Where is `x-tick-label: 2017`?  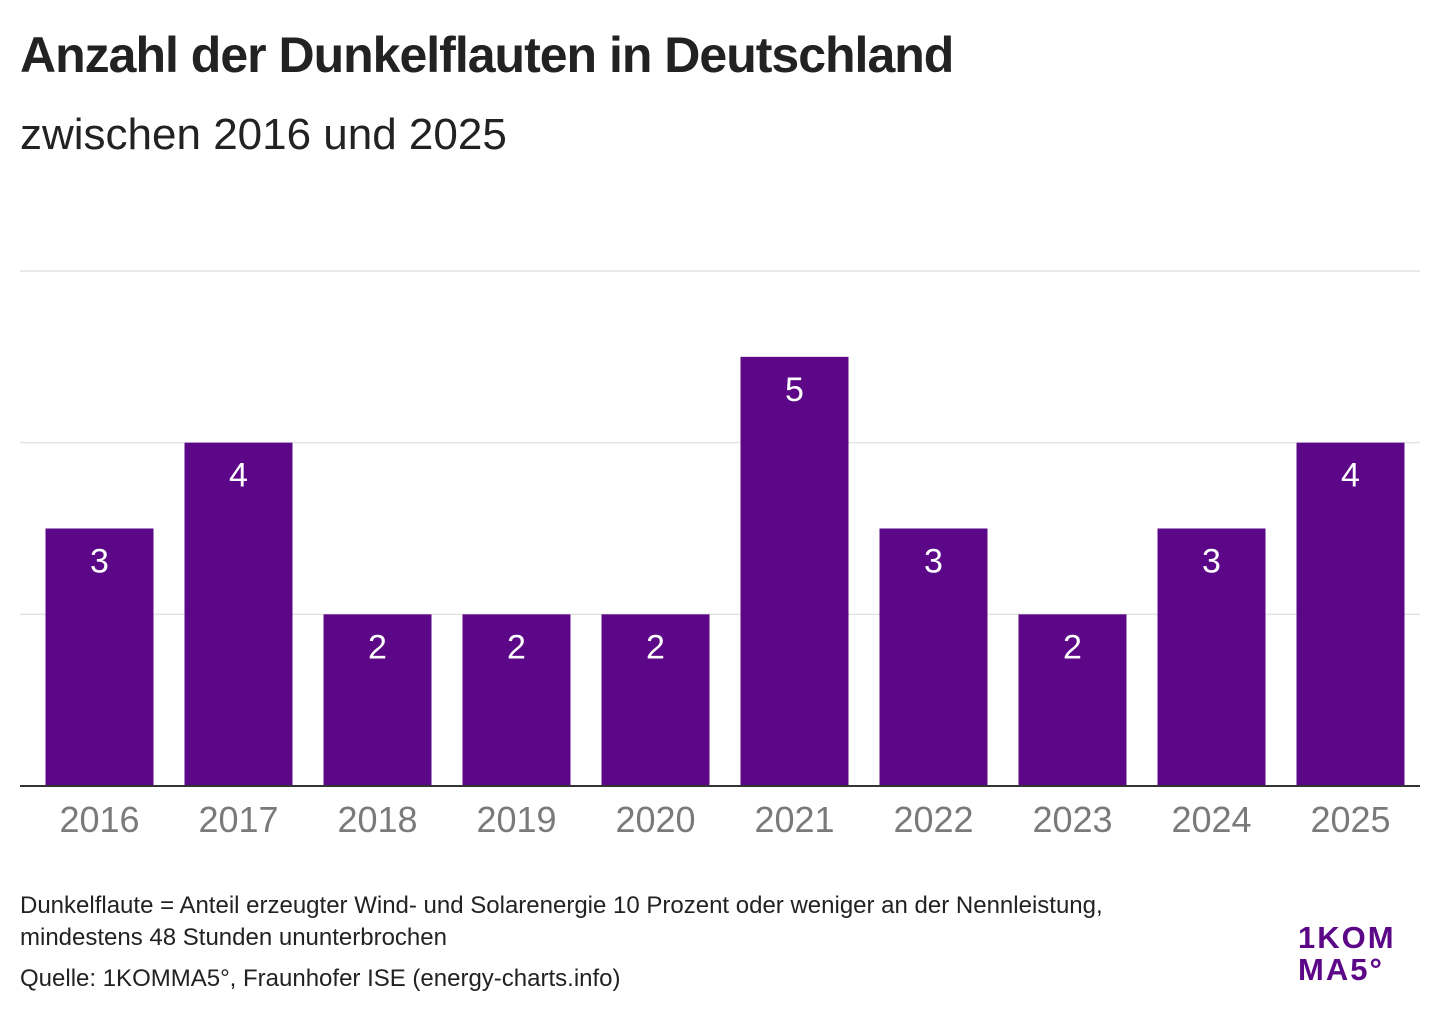 x-tick-label: 2017 is located at coordinates (238, 819).